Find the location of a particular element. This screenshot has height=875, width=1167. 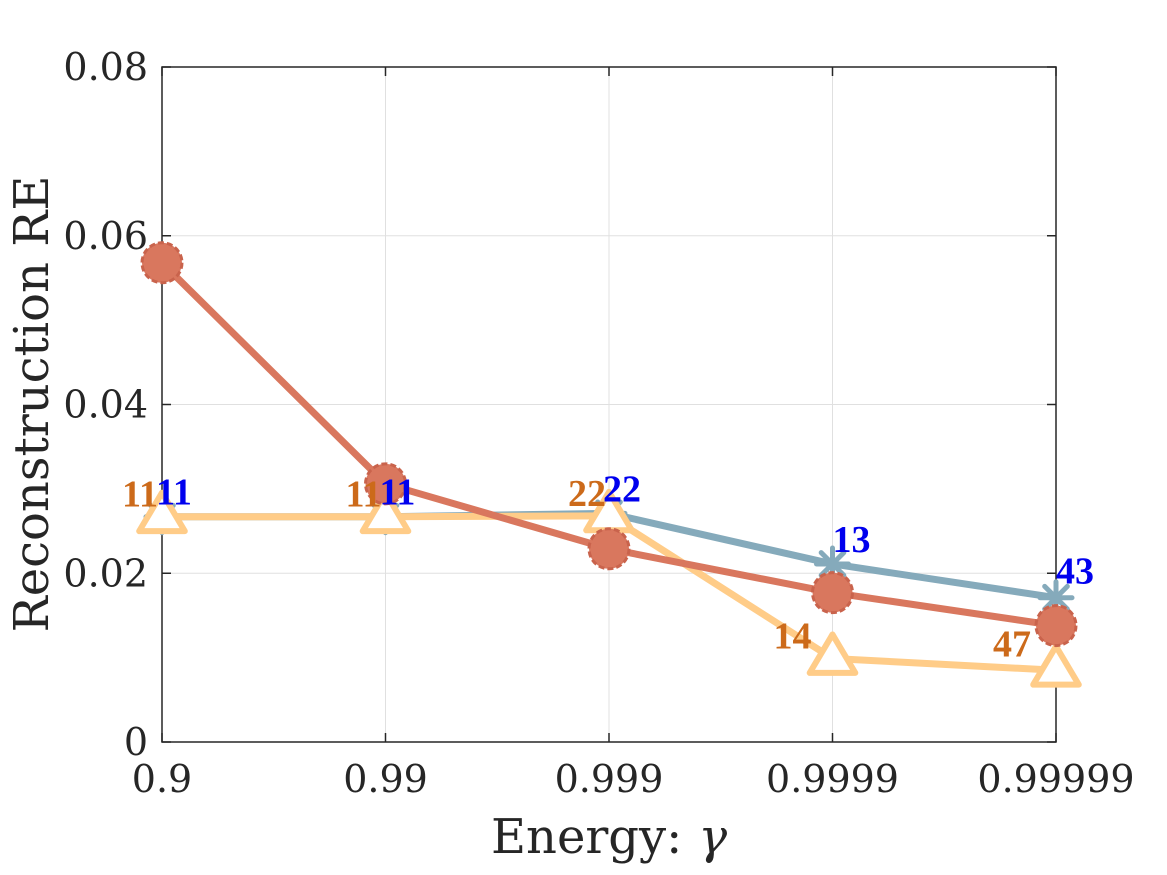

annotation-triangle: 14 is located at coordinates (793, 636).